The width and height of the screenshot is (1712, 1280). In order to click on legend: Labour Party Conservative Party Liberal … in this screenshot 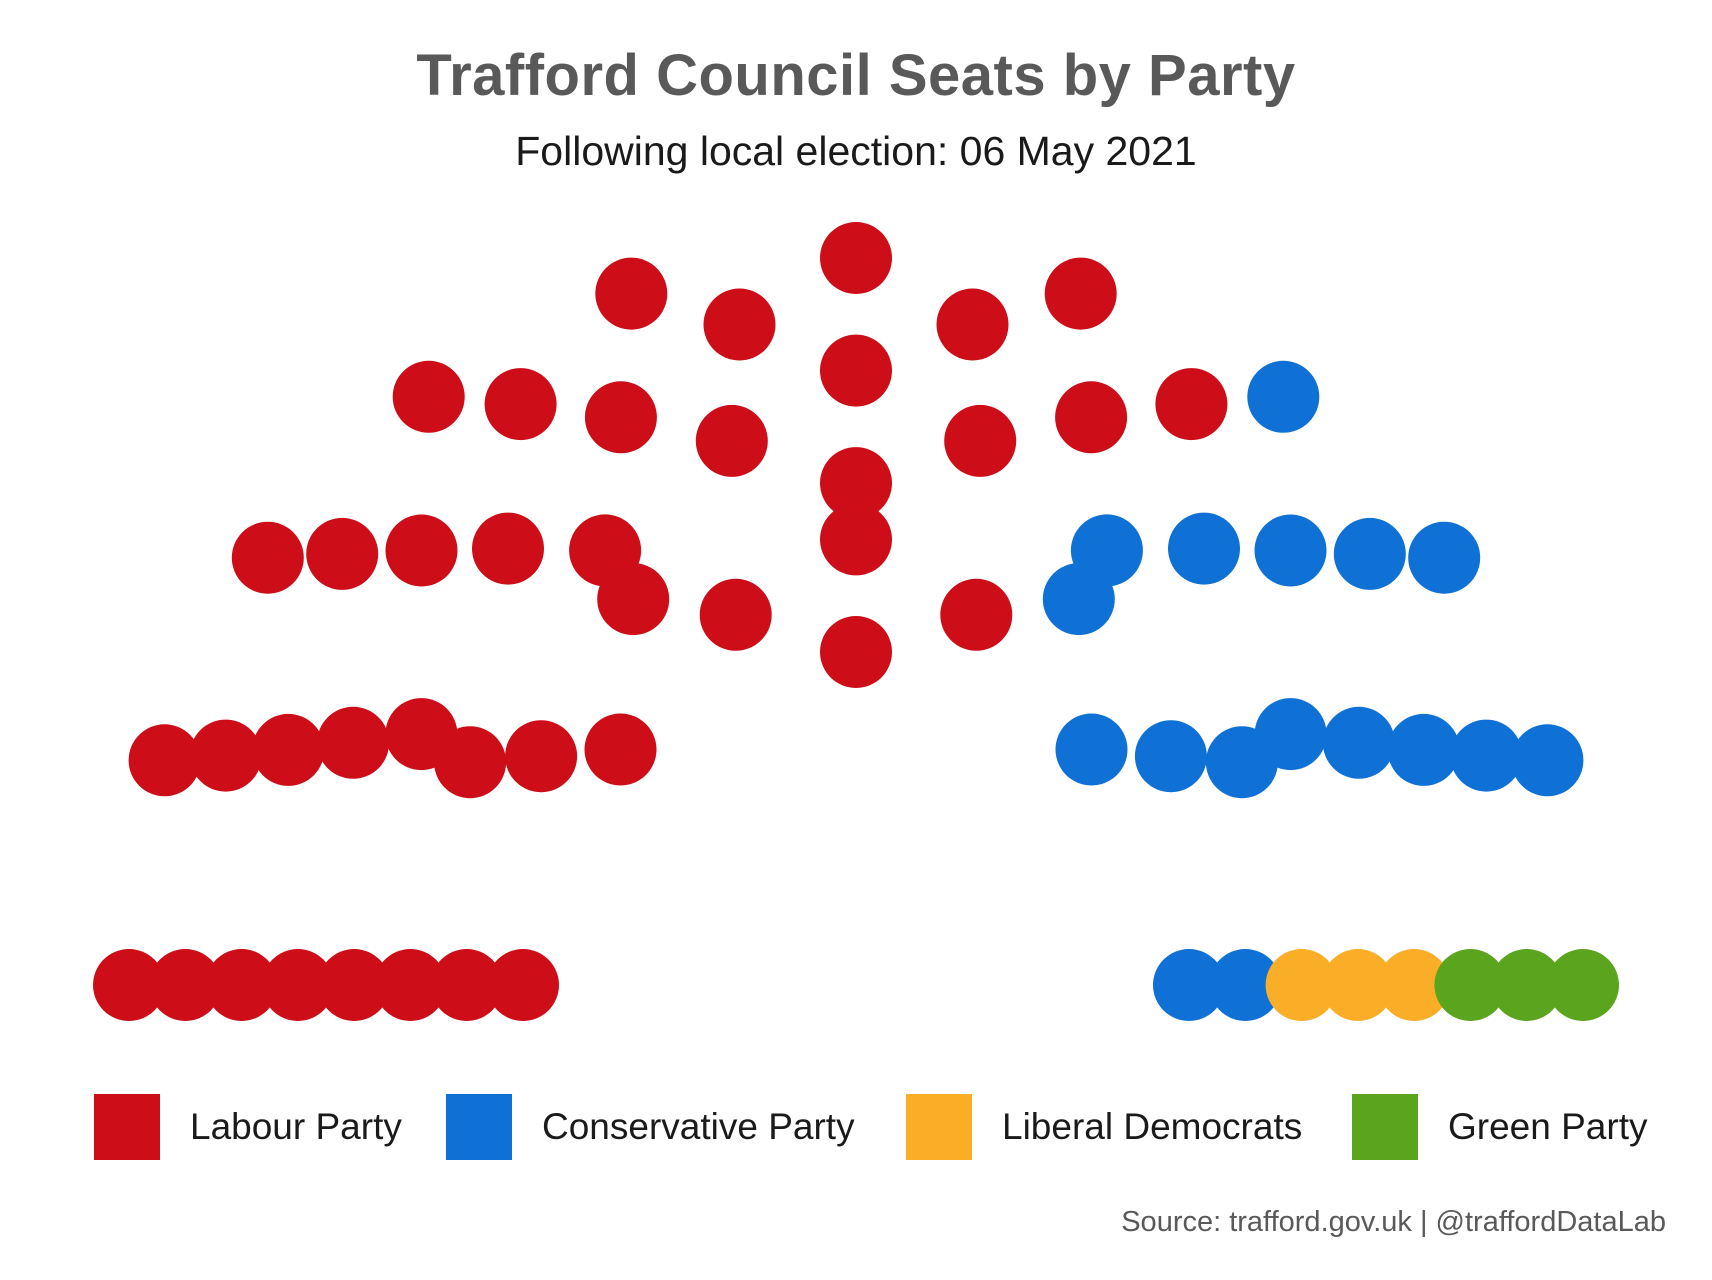, I will do `click(856, 1127)`.